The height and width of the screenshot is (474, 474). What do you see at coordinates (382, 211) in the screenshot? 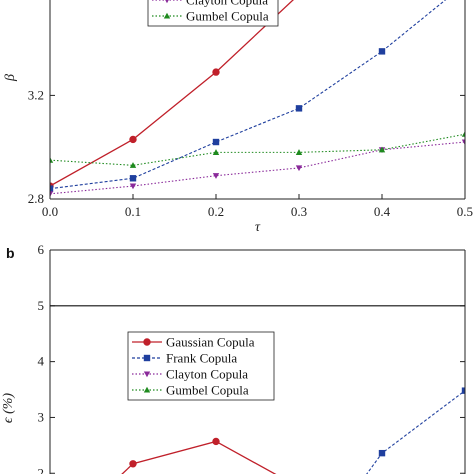
I see `panel-a-x-tick-label: 0.4` at bounding box center [382, 211].